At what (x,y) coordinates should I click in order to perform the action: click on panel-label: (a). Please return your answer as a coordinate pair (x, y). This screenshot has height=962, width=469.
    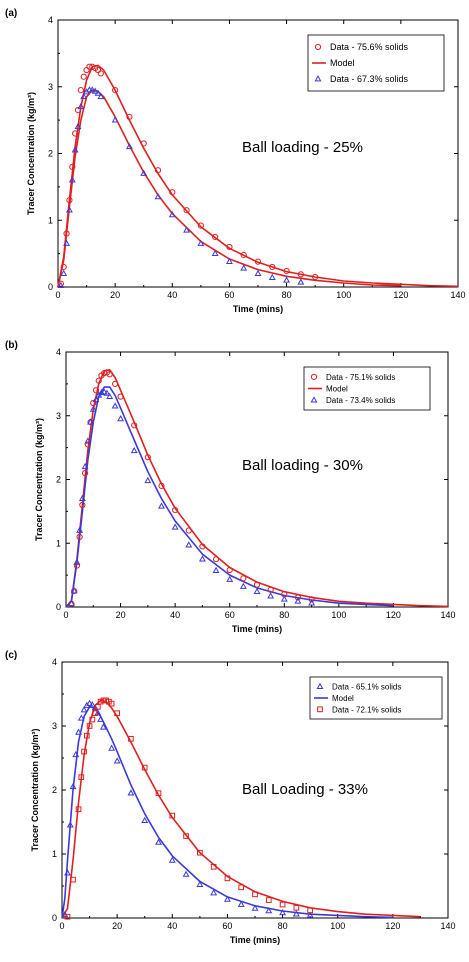
    Looking at the image, I should click on (11, 13).